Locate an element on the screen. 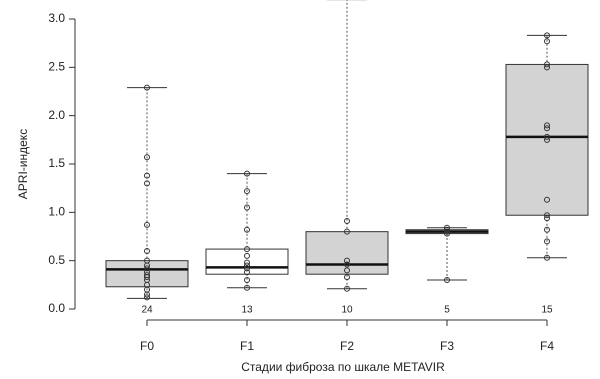  y-tick-label: 1.5 is located at coordinates (56, 163).